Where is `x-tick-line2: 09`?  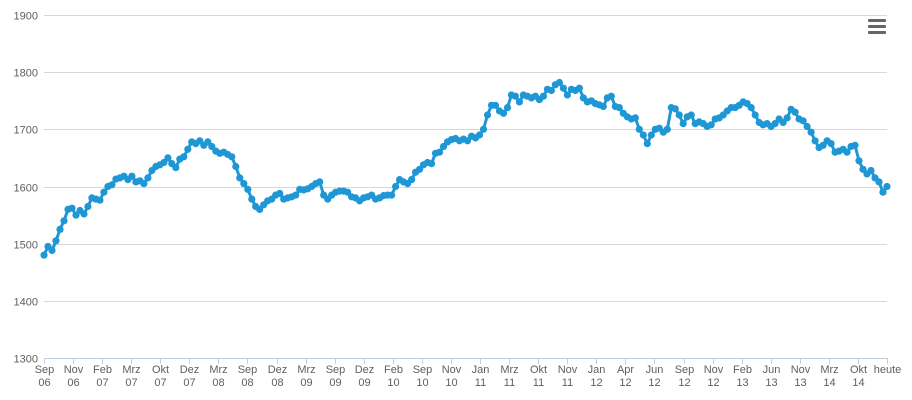
x-tick-line2: 09 is located at coordinates (335, 383).